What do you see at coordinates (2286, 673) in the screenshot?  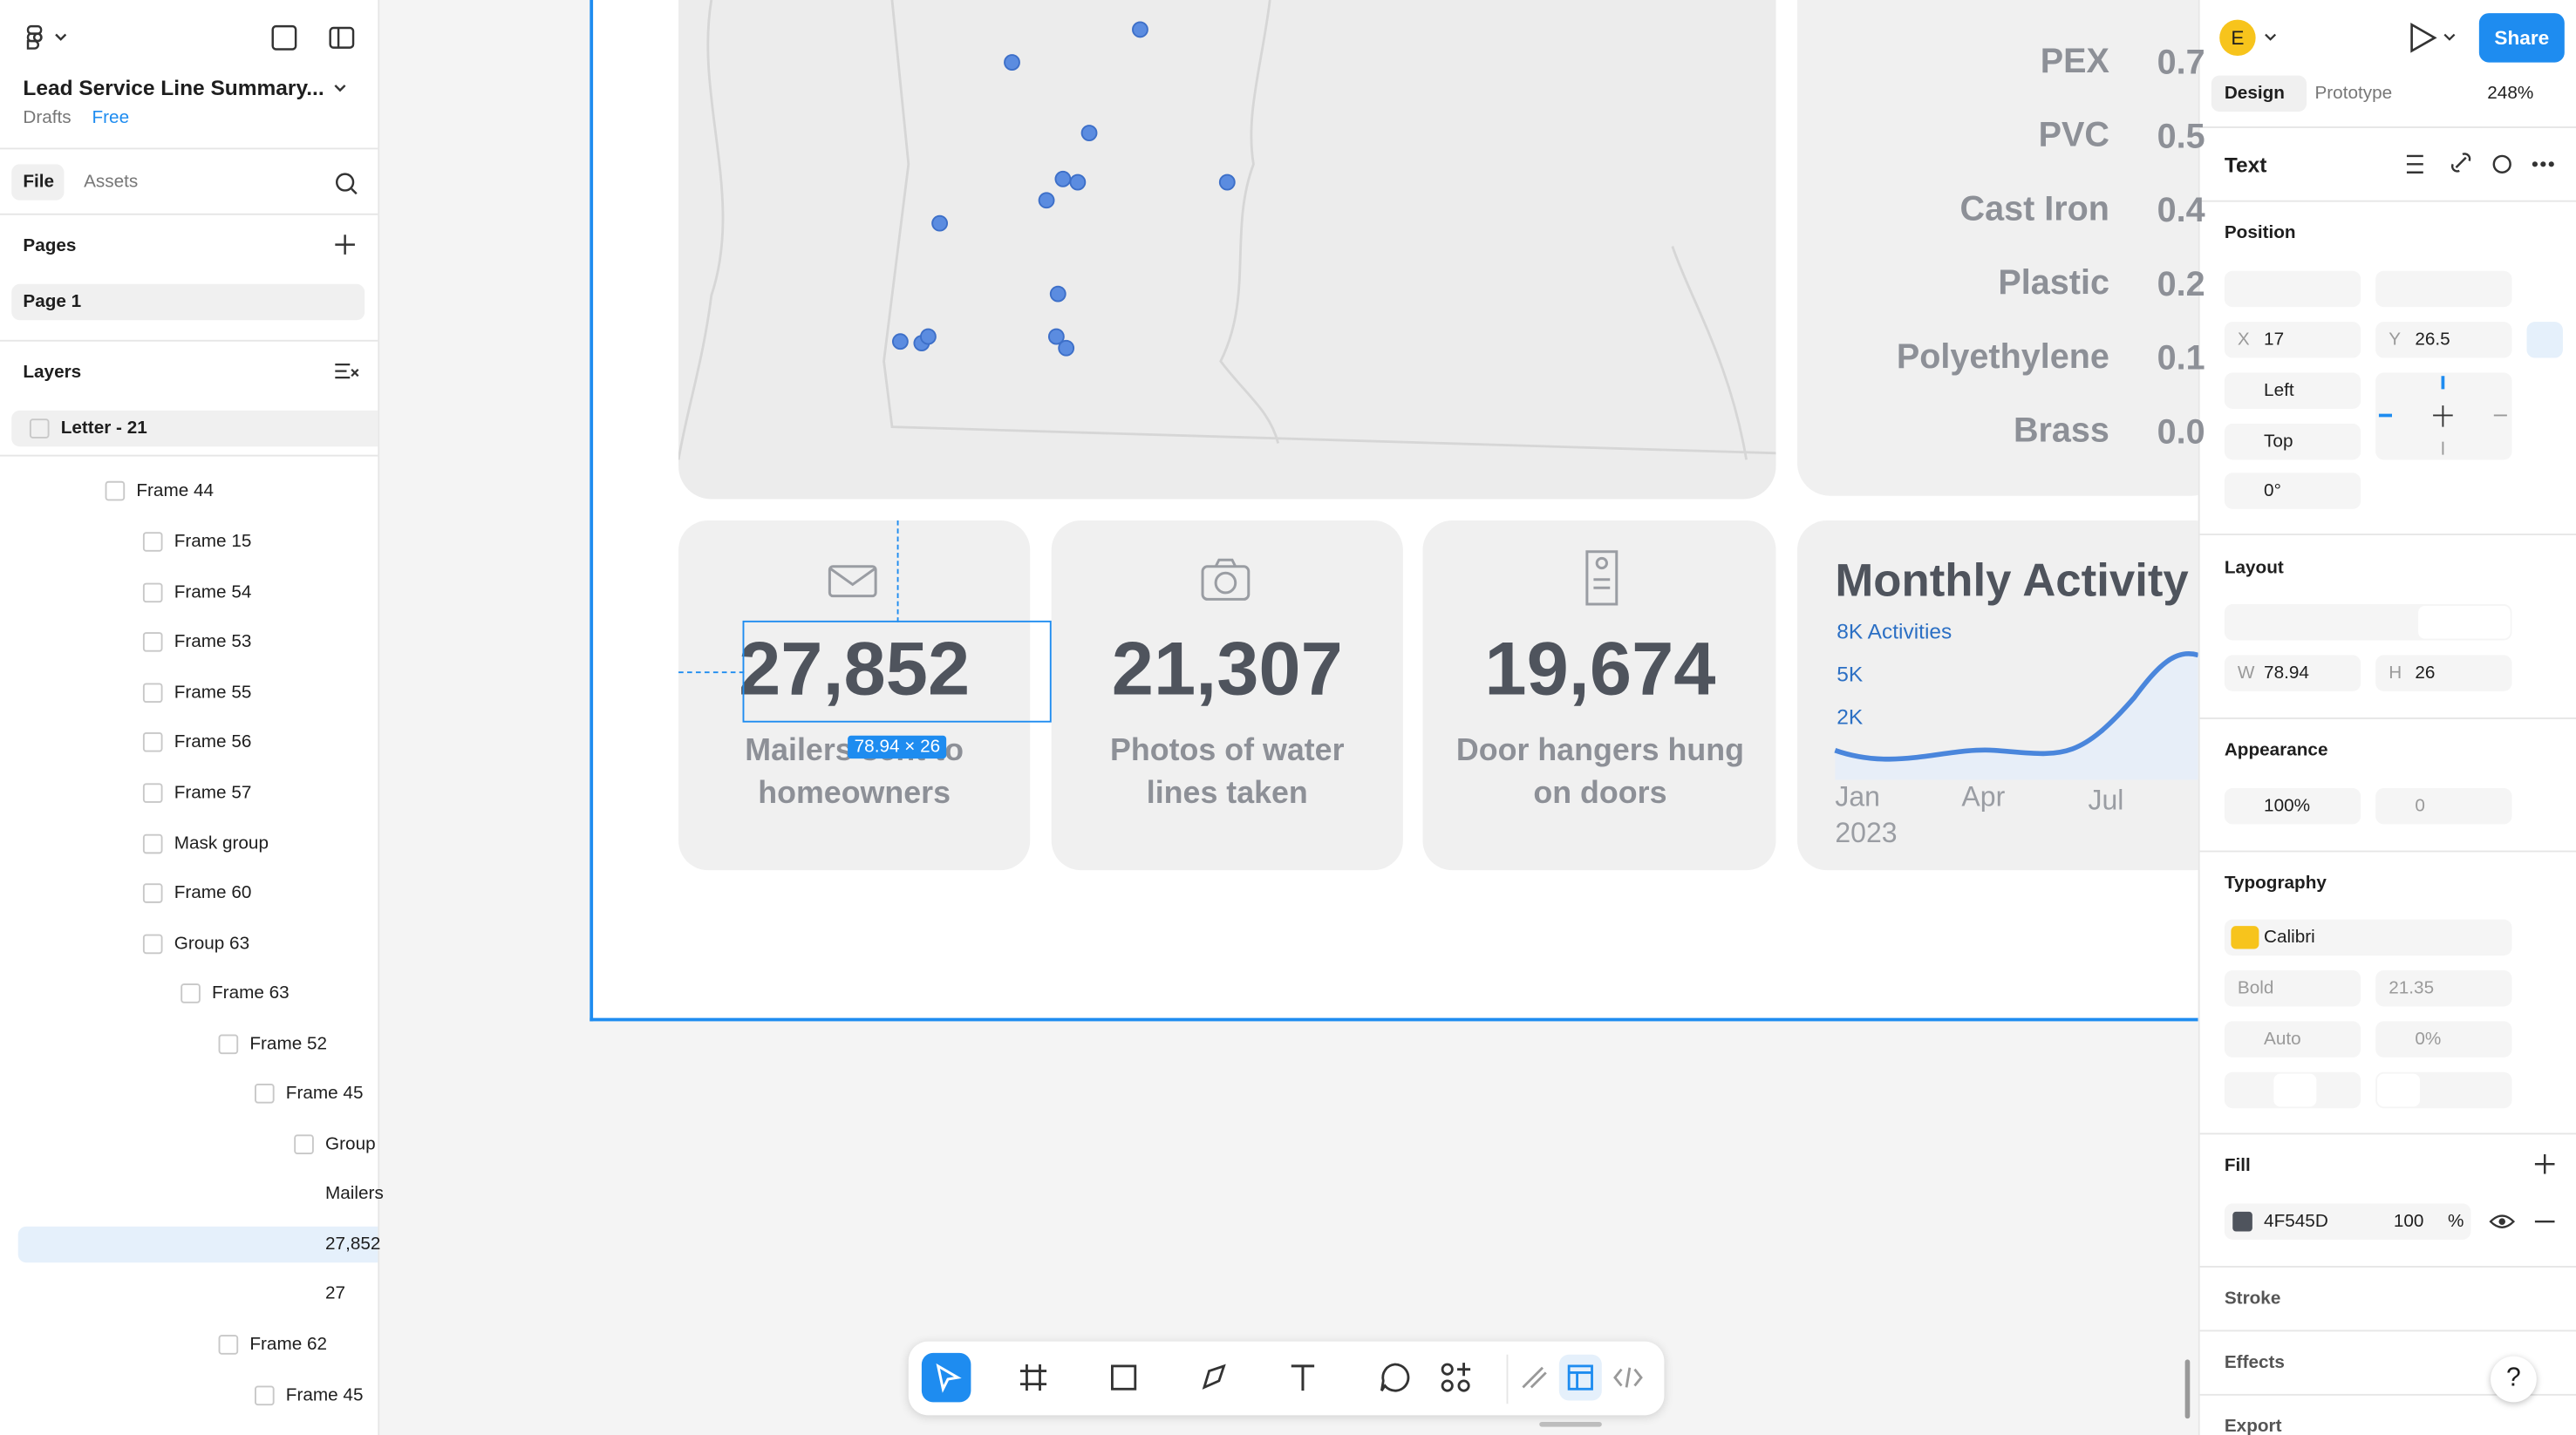 I see `field-value: 78.94` at bounding box center [2286, 673].